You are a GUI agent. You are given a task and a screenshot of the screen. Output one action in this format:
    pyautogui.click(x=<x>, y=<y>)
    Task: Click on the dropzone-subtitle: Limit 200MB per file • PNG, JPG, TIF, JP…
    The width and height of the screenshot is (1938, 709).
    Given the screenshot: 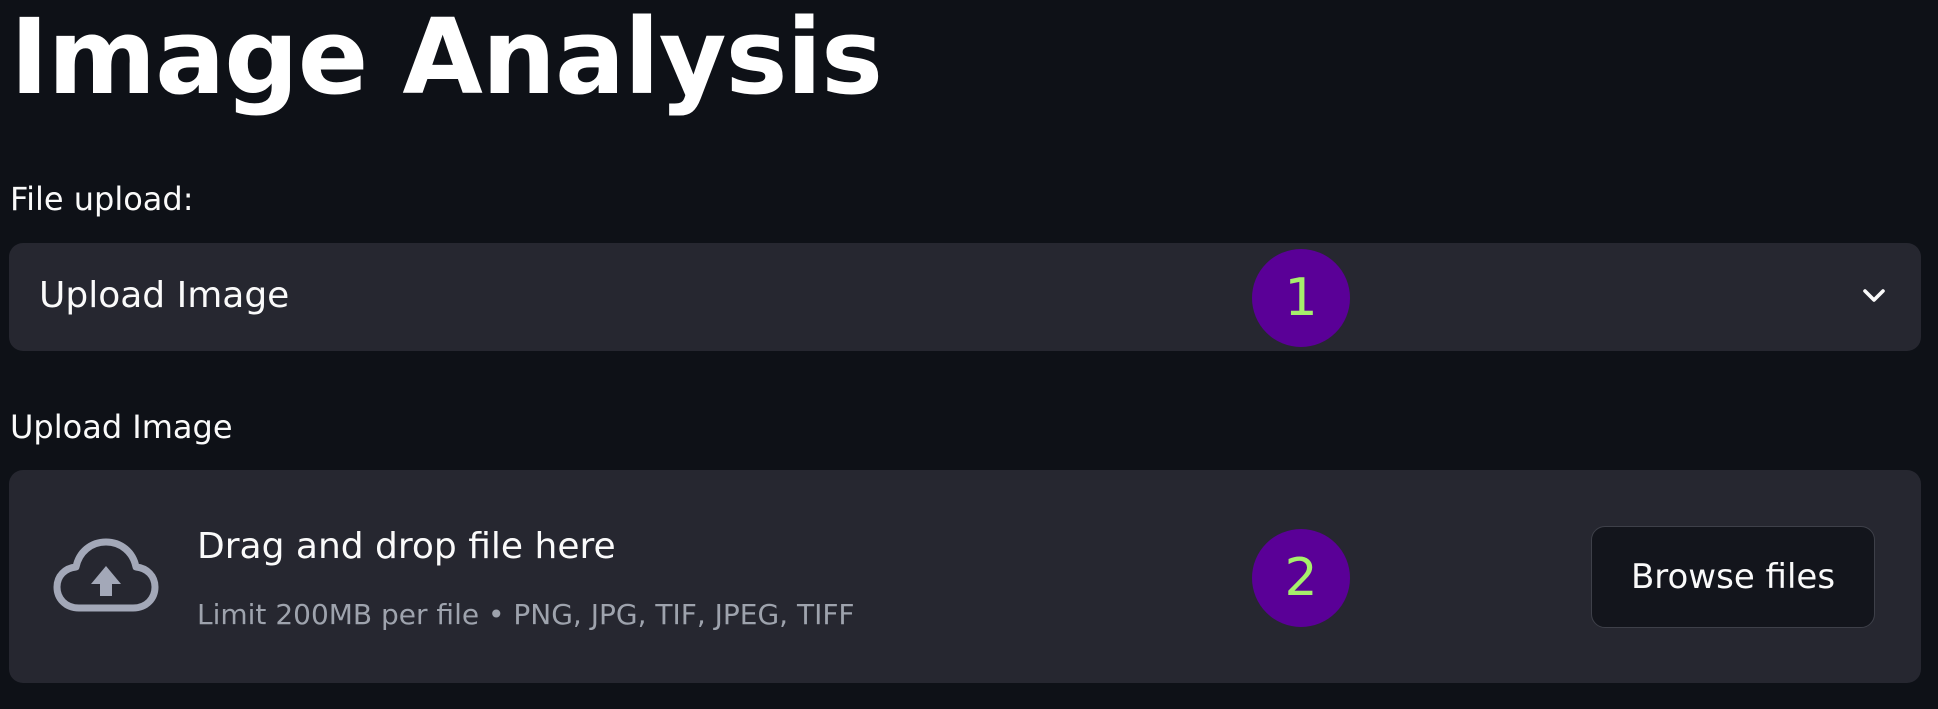 What is the action you would take?
    pyautogui.click(x=526, y=614)
    